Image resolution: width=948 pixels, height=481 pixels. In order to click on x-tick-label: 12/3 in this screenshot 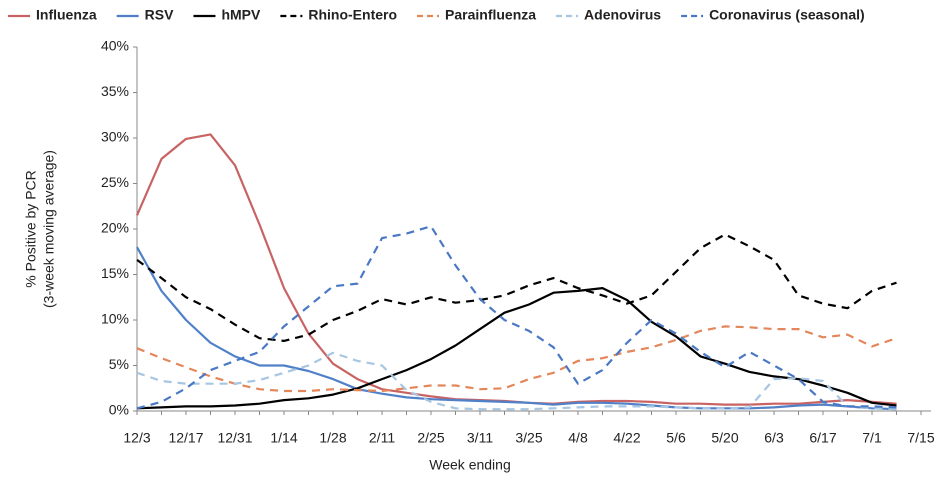, I will do `click(136, 438)`.